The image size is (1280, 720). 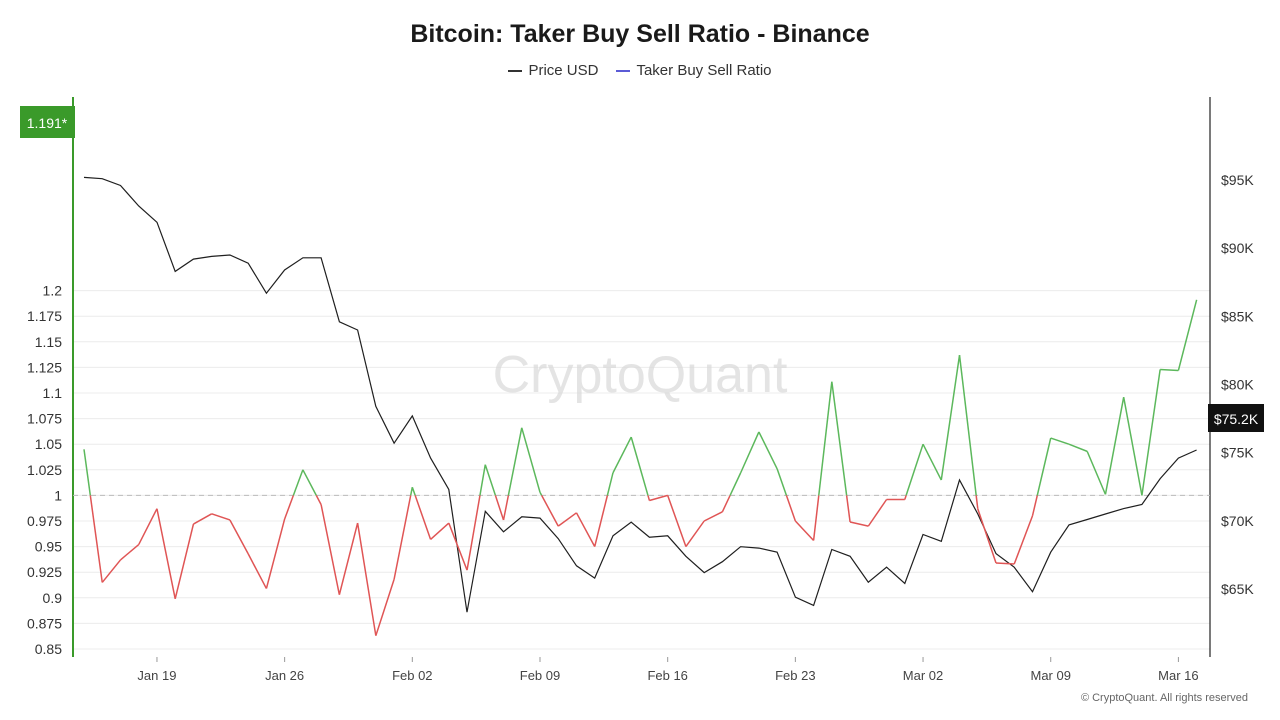 I want to click on left-tick-label: 1.1, so click(x=53, y=393).